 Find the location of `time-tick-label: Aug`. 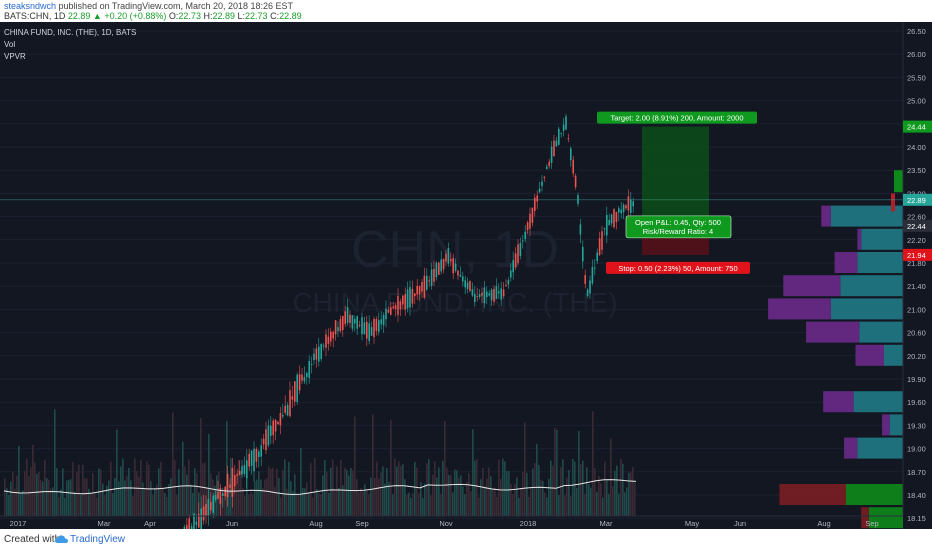

time-tick-label: Aug is located at coordinates (823, 523).